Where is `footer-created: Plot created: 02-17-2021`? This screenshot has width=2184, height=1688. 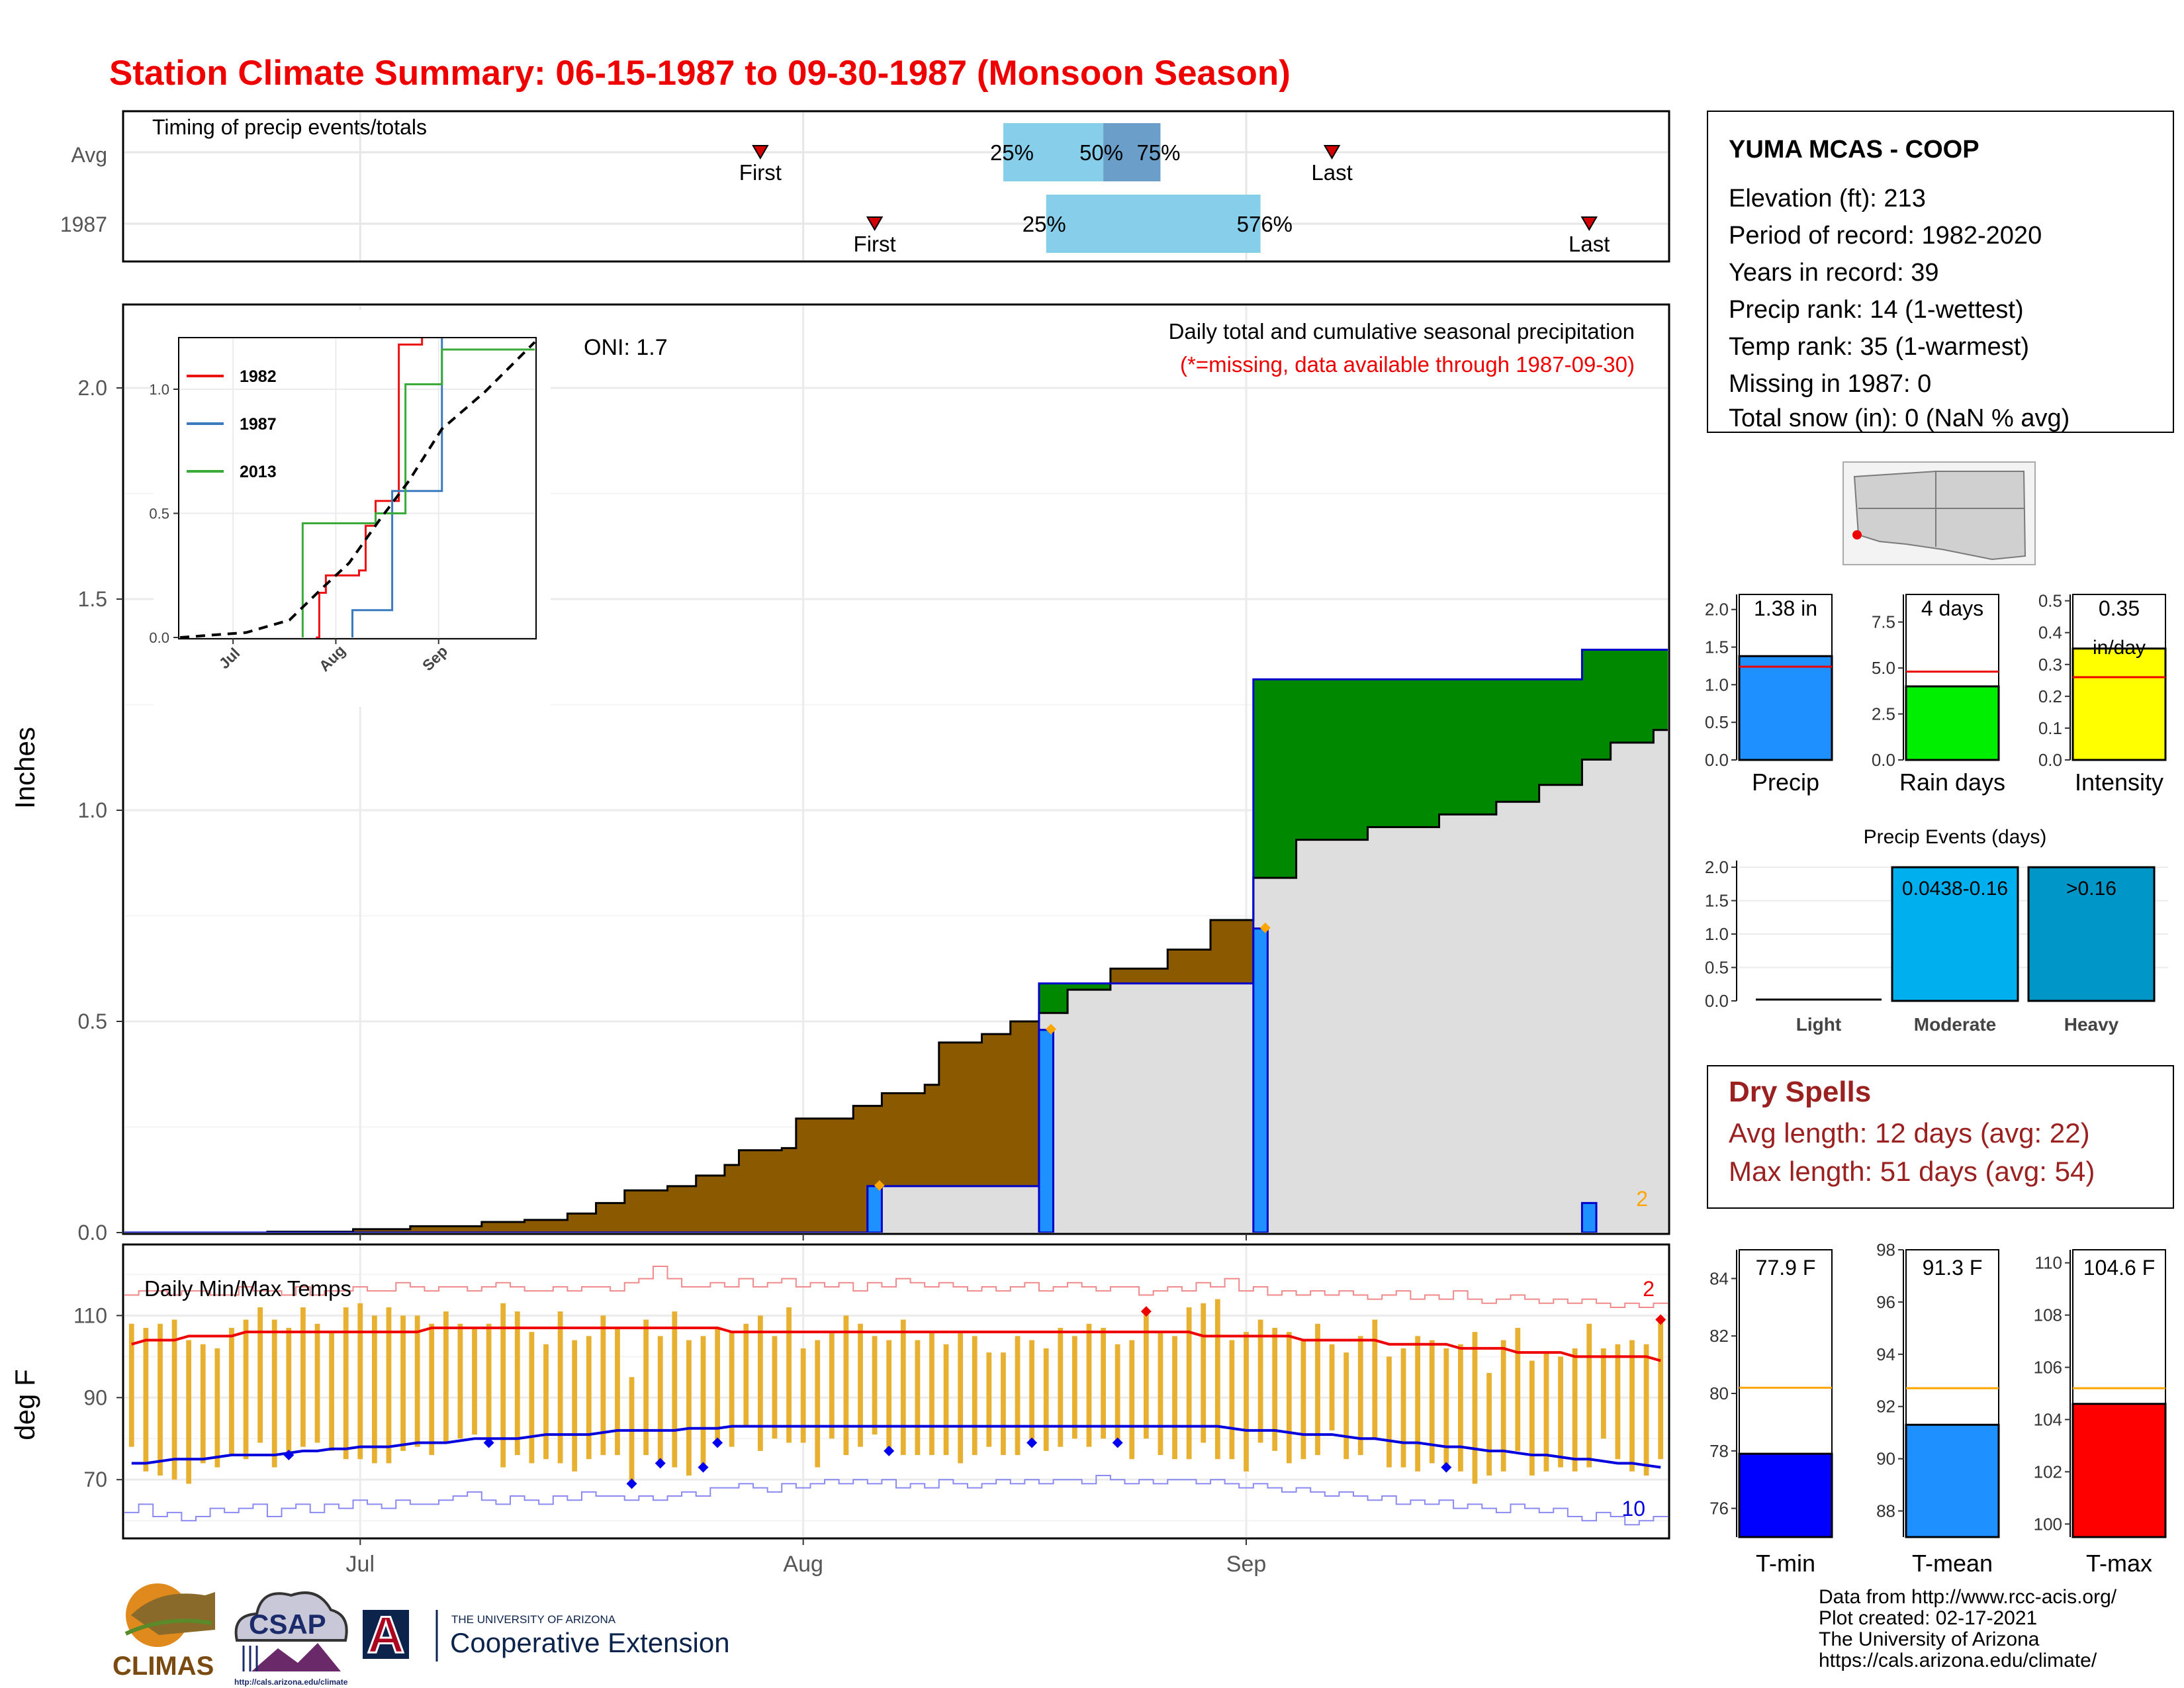 footer-created: Plot created: 02-17-2021 is located at coordinates (1928, 1618).